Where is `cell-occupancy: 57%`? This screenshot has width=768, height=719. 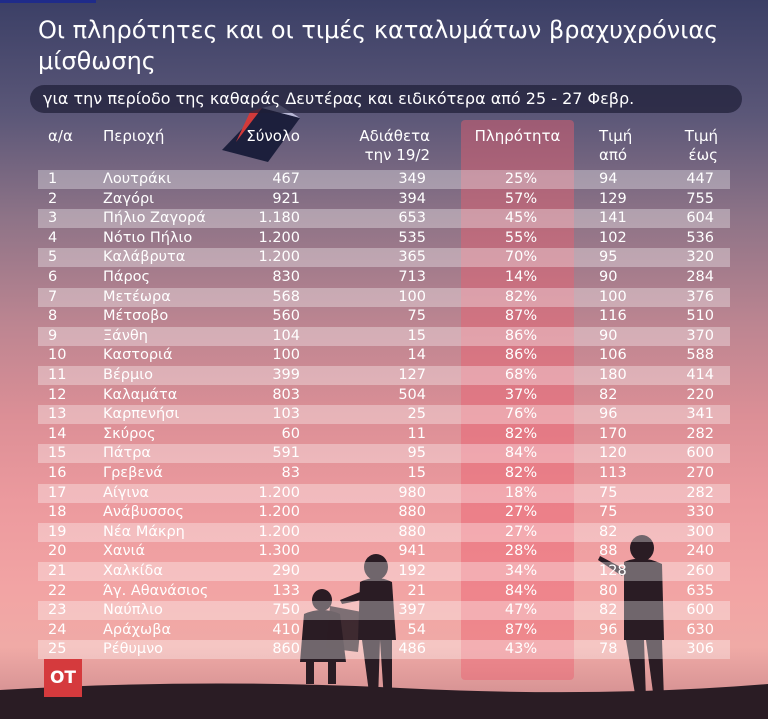
cell-occupancy: 57% is located at coordinates (521, 198).